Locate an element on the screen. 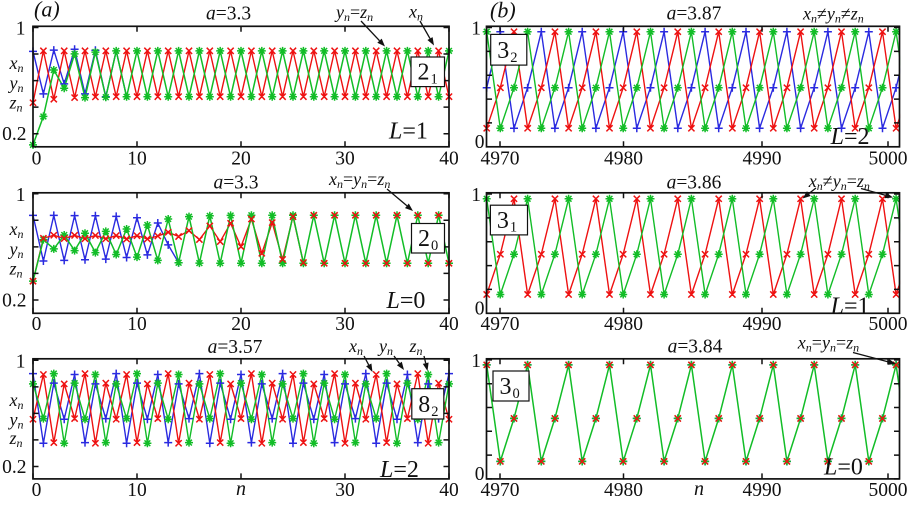 This screenshot has height=505, width=915. svg-text: xn≠yn=zn is located at coordinates (839, 182).